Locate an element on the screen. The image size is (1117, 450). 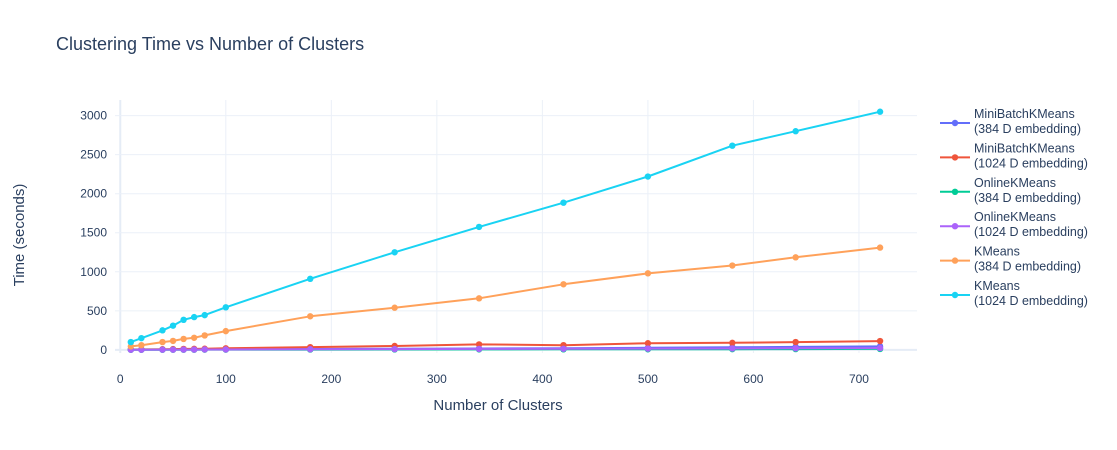
x-axis-title: Number of Clusters is located at coordinates (497, 405).